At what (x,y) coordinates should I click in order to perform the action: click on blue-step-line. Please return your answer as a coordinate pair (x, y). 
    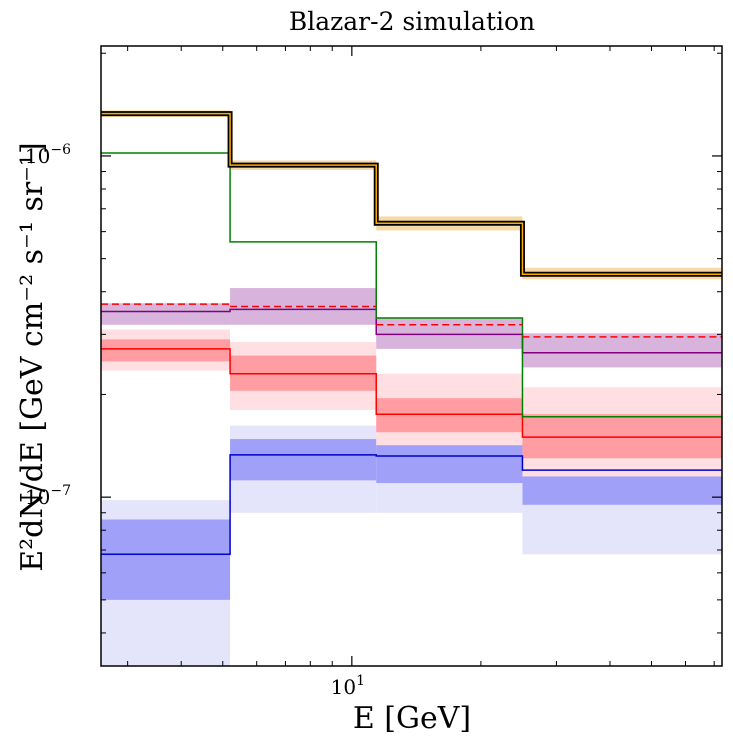
    Looking at the image, I should click on (411, 505).